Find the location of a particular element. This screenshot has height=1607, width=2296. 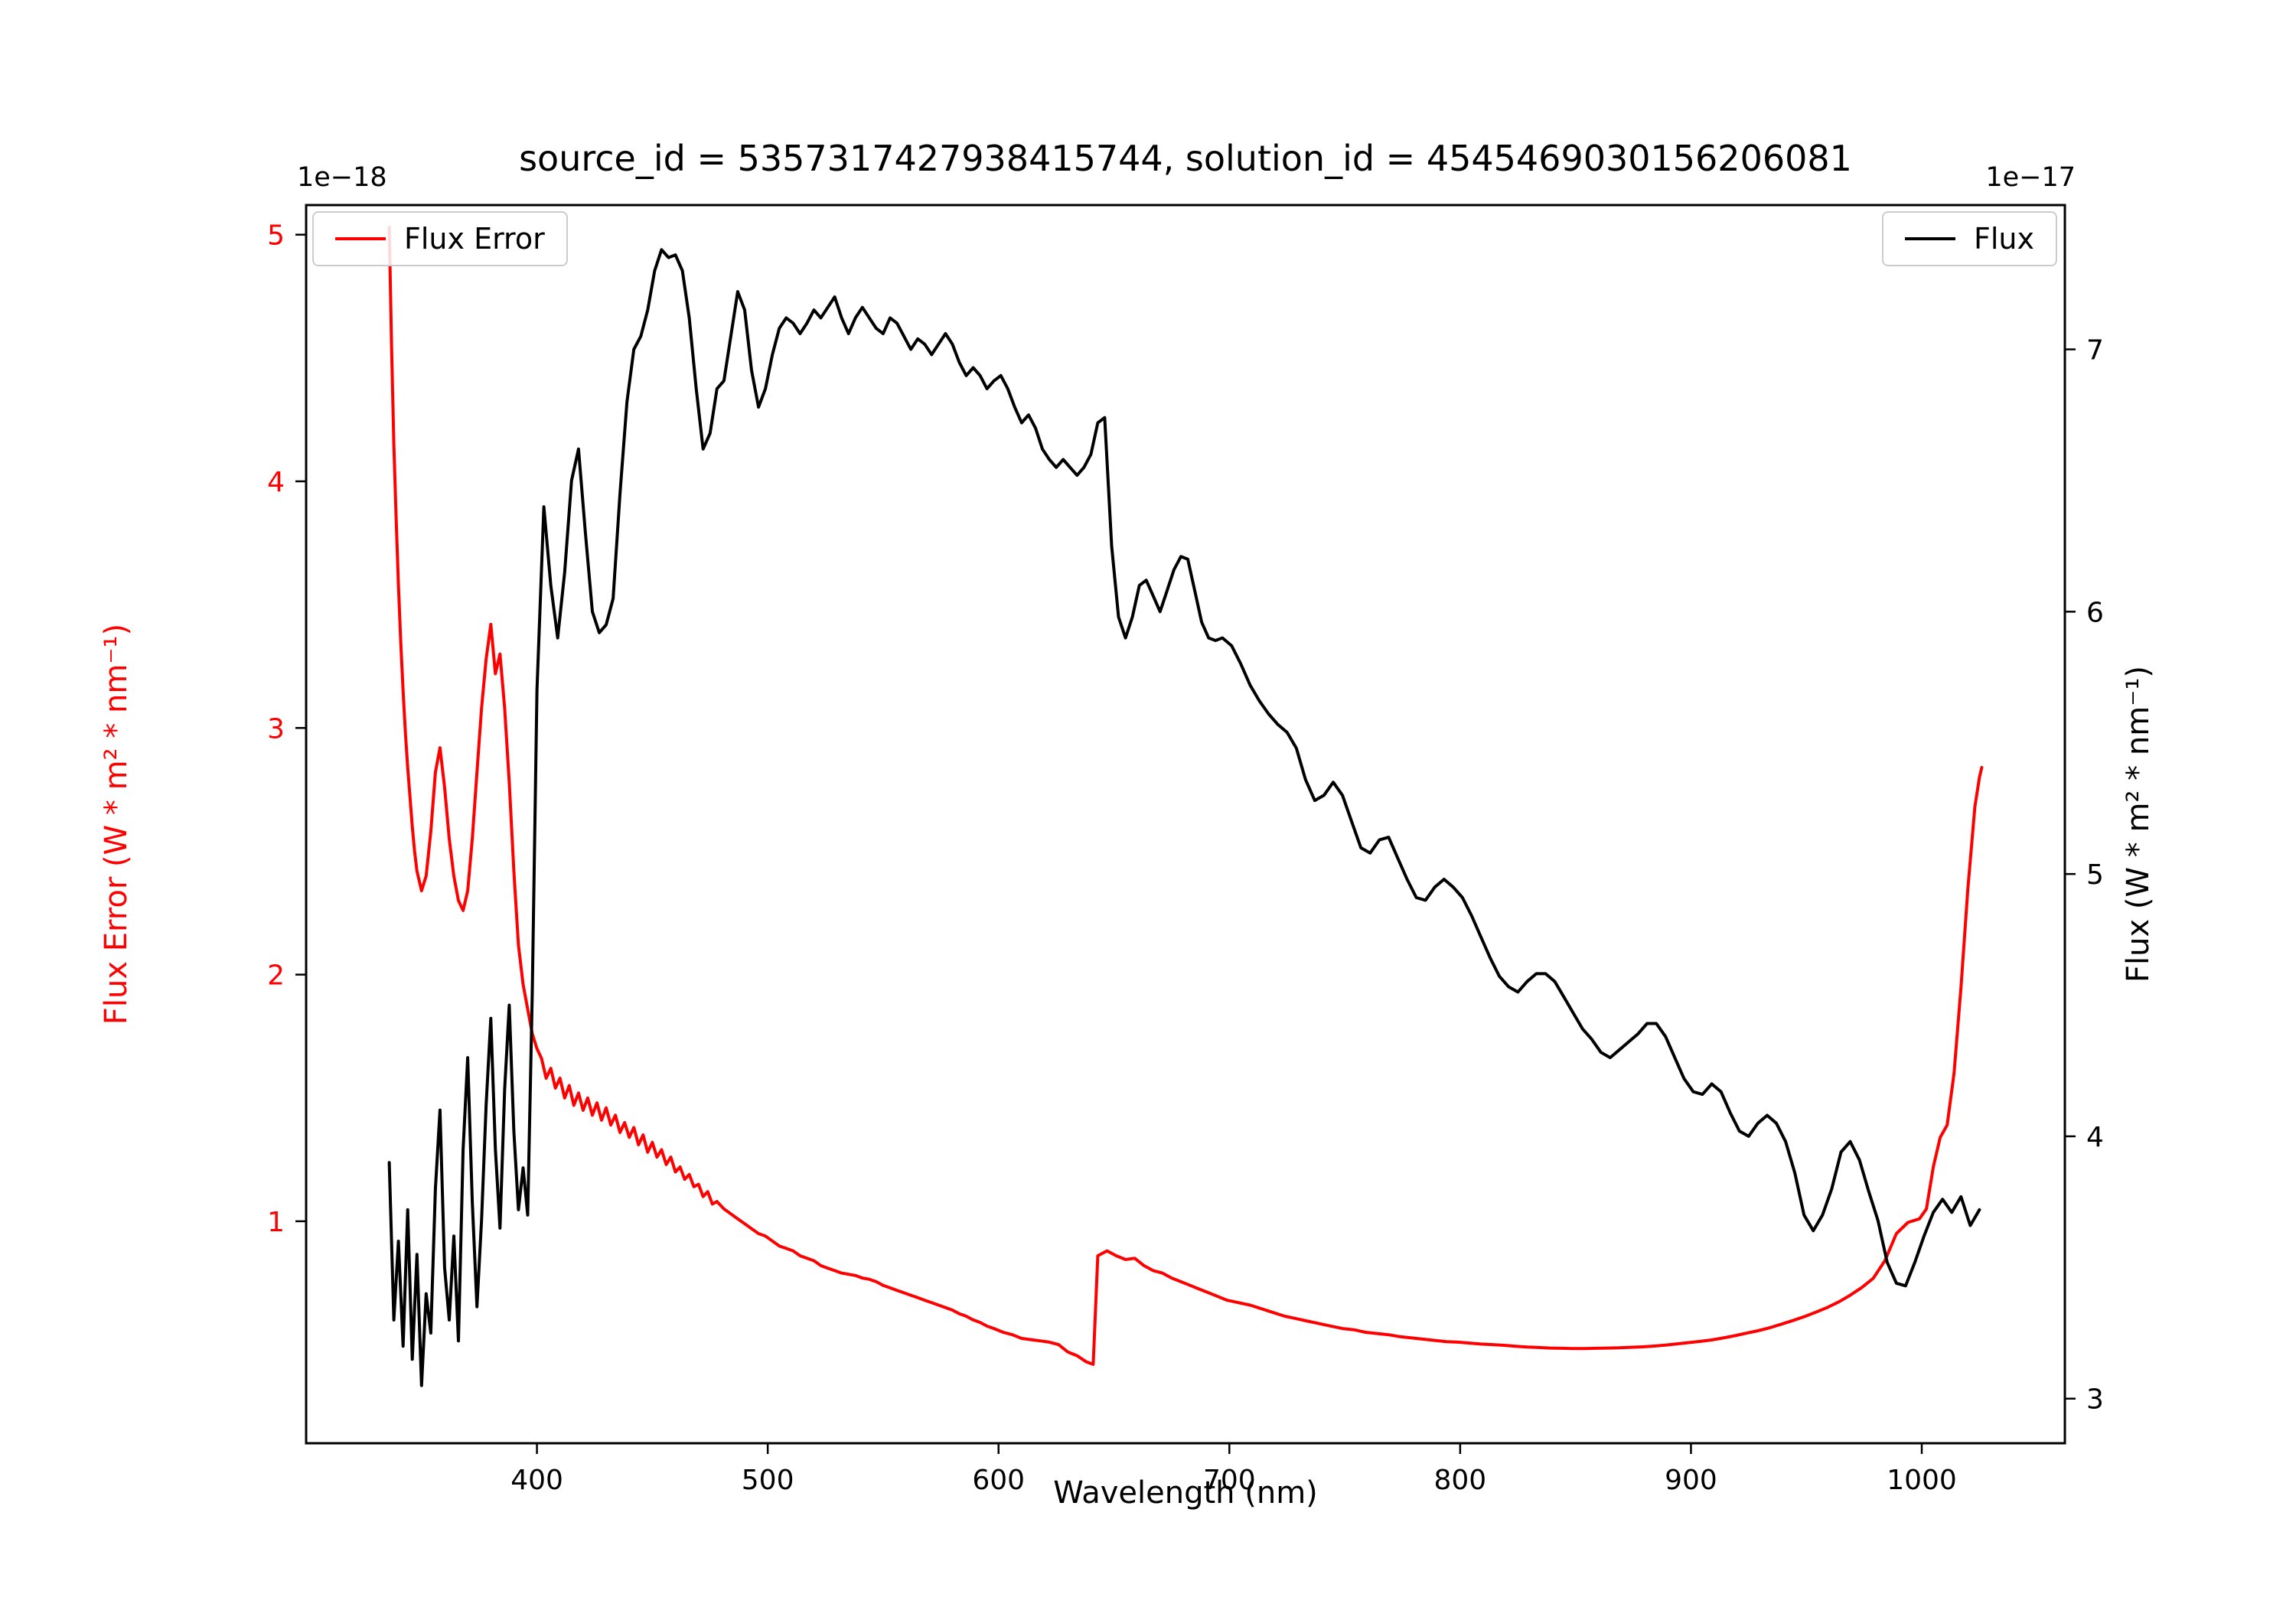

y-axis-label-right: Flux (W * m² * nm⁻¹) is located at coordinates (2138, 825).